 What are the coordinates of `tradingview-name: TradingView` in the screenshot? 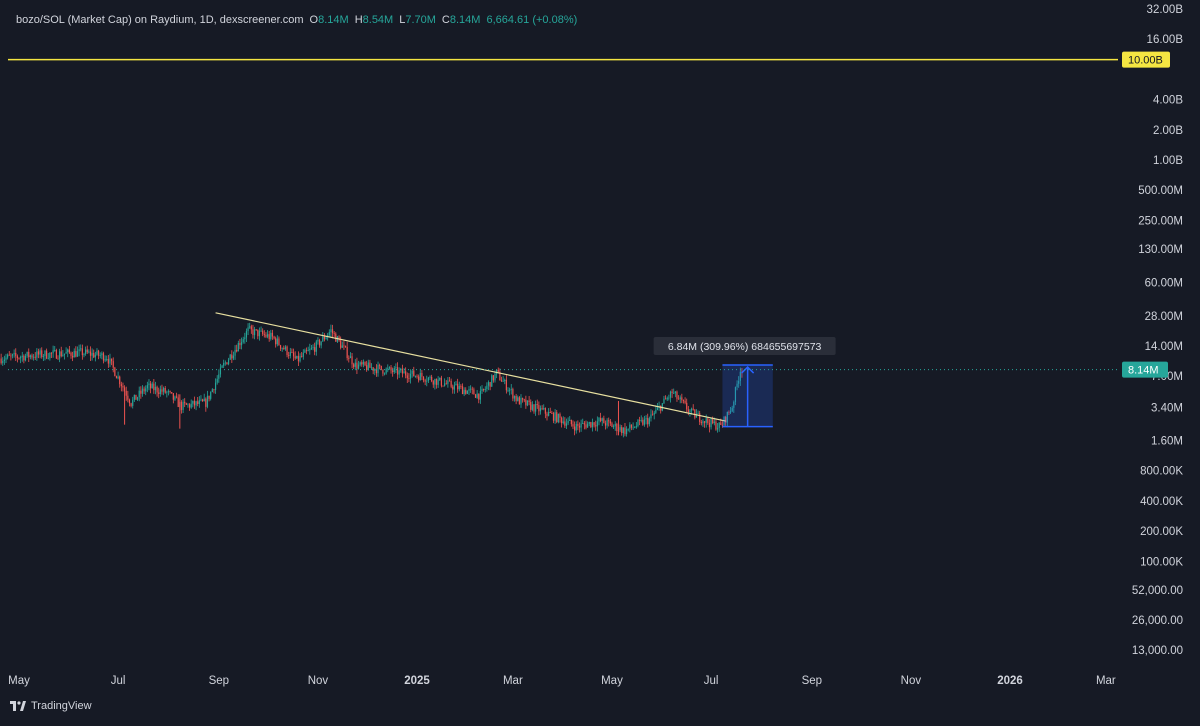 It's located at (61, 706).